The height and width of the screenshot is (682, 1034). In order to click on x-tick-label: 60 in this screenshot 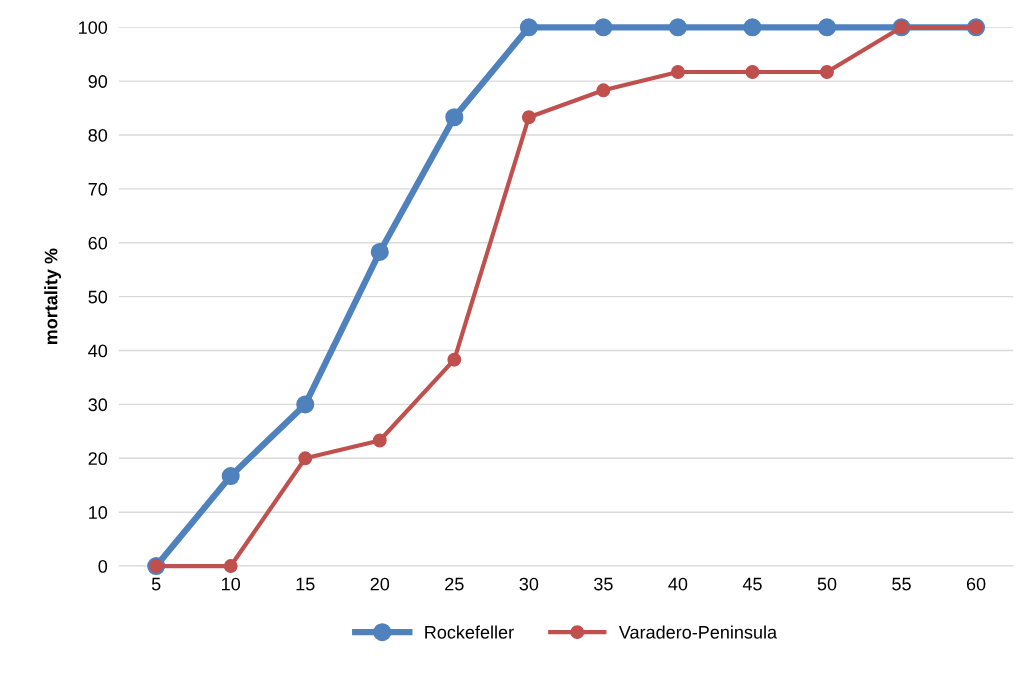, I will do `click(976, 584)`.